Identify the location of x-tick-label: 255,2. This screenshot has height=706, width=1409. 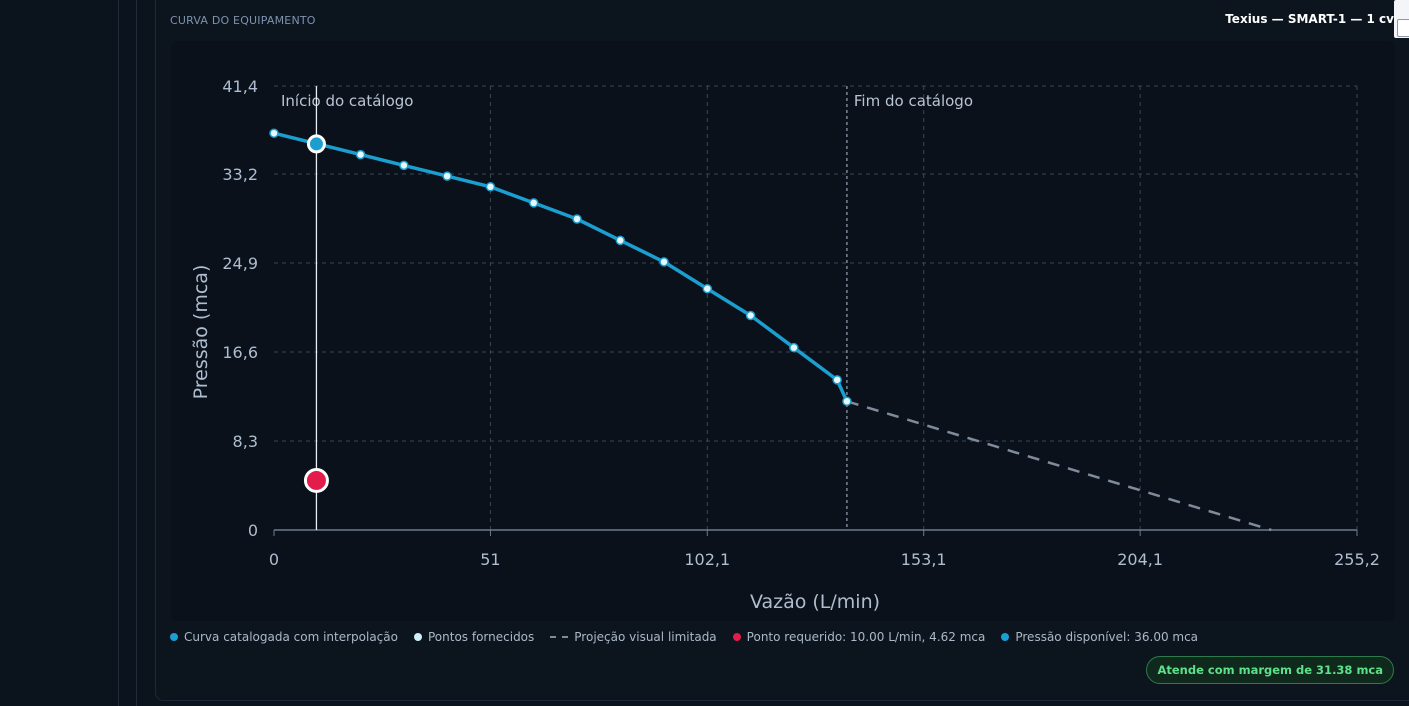
(1357, 559).